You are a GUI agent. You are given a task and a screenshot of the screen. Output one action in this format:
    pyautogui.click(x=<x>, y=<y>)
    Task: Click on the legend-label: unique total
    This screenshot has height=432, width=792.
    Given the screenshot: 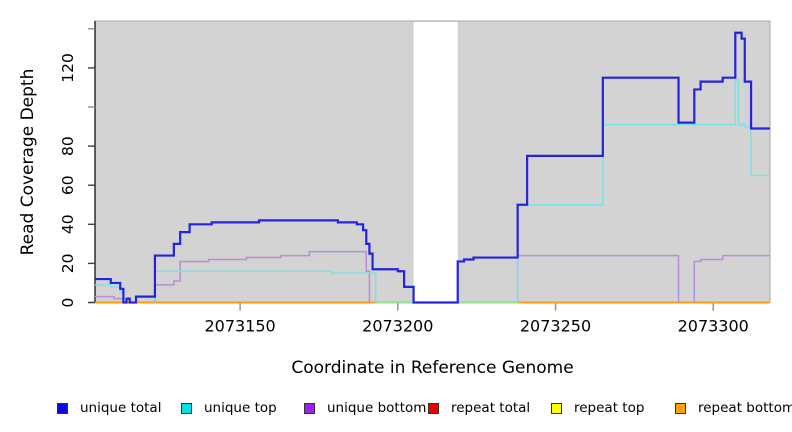 What is the action you would take?
    pyautogui.click(x=121, y=408)
    